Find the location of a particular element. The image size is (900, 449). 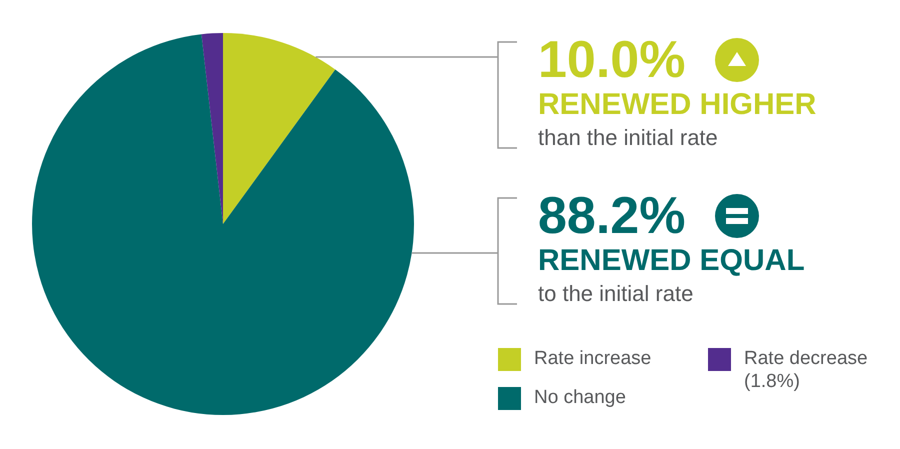

data-label: 10.0% is located at coordinates (612, 60).